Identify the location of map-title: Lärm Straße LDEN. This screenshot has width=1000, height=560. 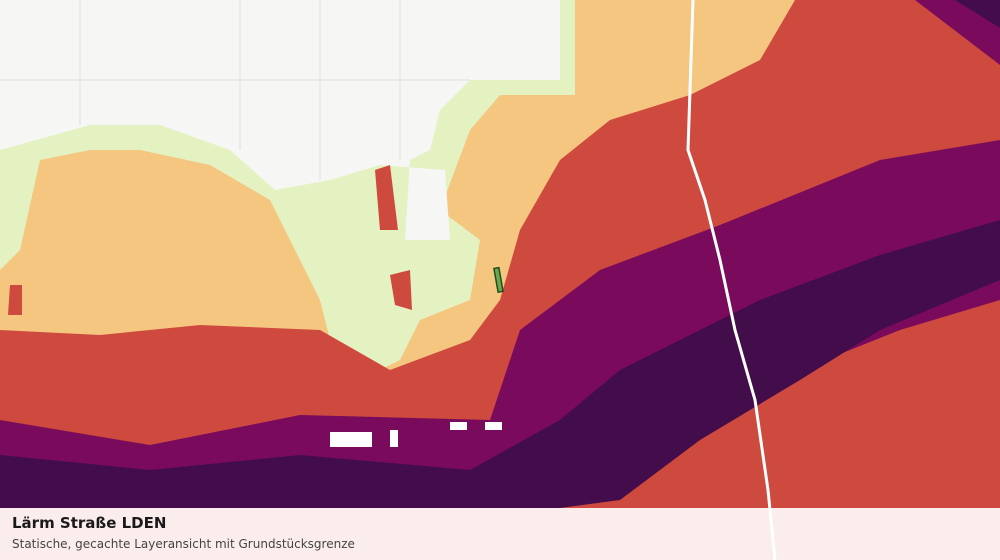
(89, 523).